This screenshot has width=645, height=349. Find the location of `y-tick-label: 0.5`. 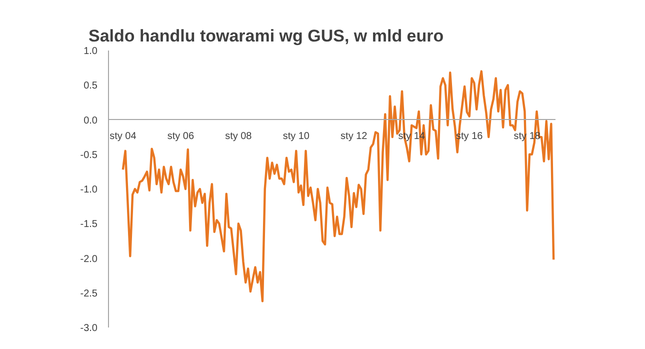

y-tick-label: 0.5 is located at coordinates (91, 86).